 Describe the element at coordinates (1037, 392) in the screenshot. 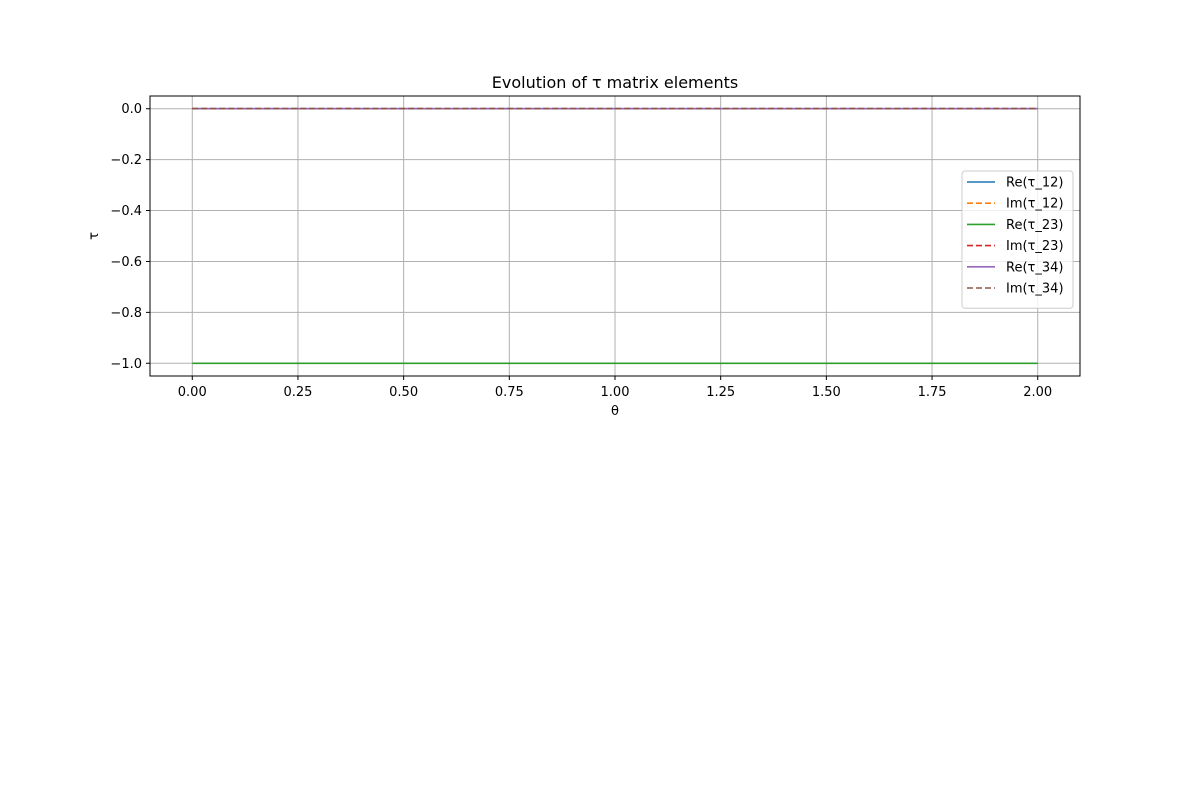

I see `x-tick-label: 2.00` at that location.